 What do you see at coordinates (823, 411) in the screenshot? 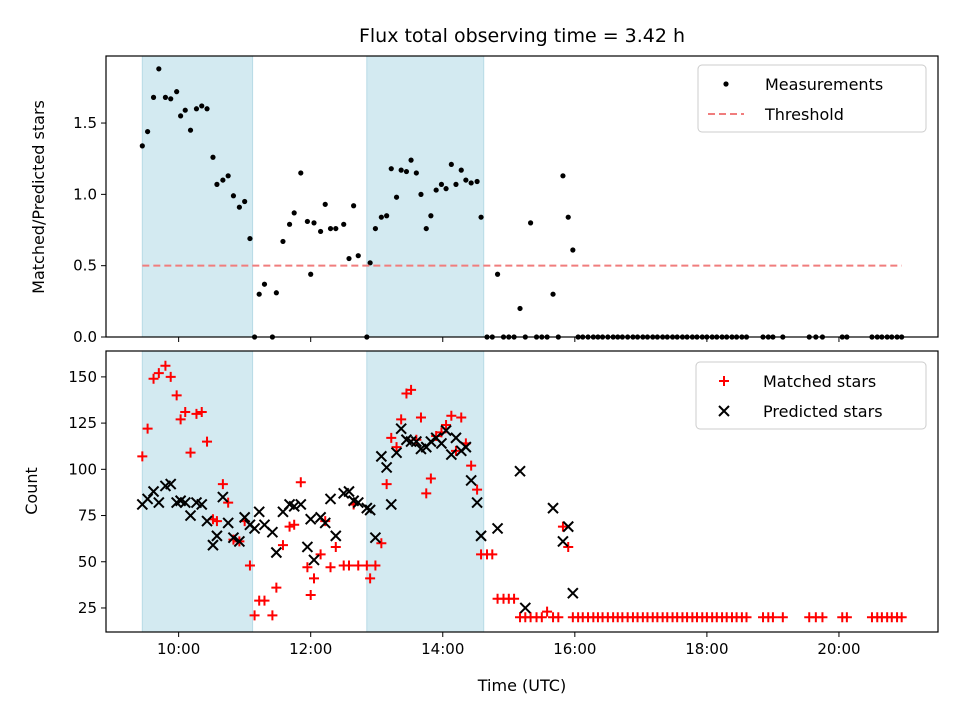
I see `legend-label: Predicted stars` at bounding box center [823, 411].